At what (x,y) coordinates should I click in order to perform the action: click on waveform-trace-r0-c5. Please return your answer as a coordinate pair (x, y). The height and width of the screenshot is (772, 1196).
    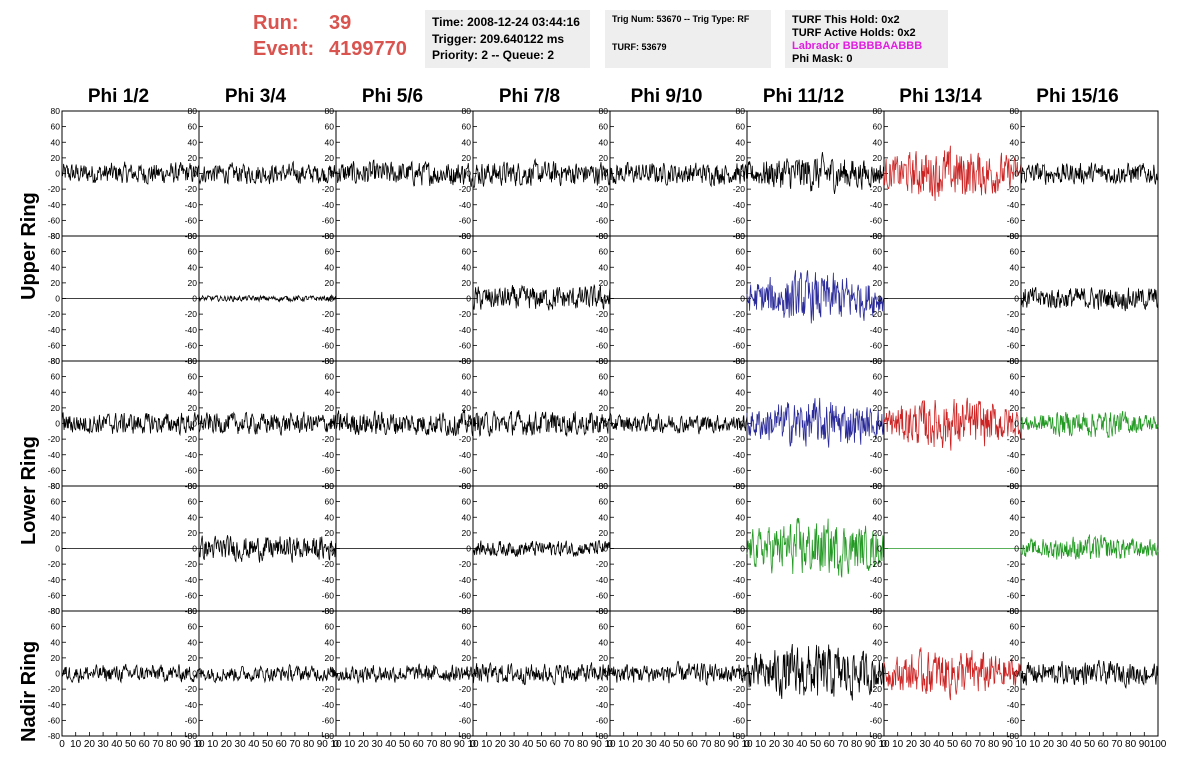
    Looking at the image, I should click on (815, 172).